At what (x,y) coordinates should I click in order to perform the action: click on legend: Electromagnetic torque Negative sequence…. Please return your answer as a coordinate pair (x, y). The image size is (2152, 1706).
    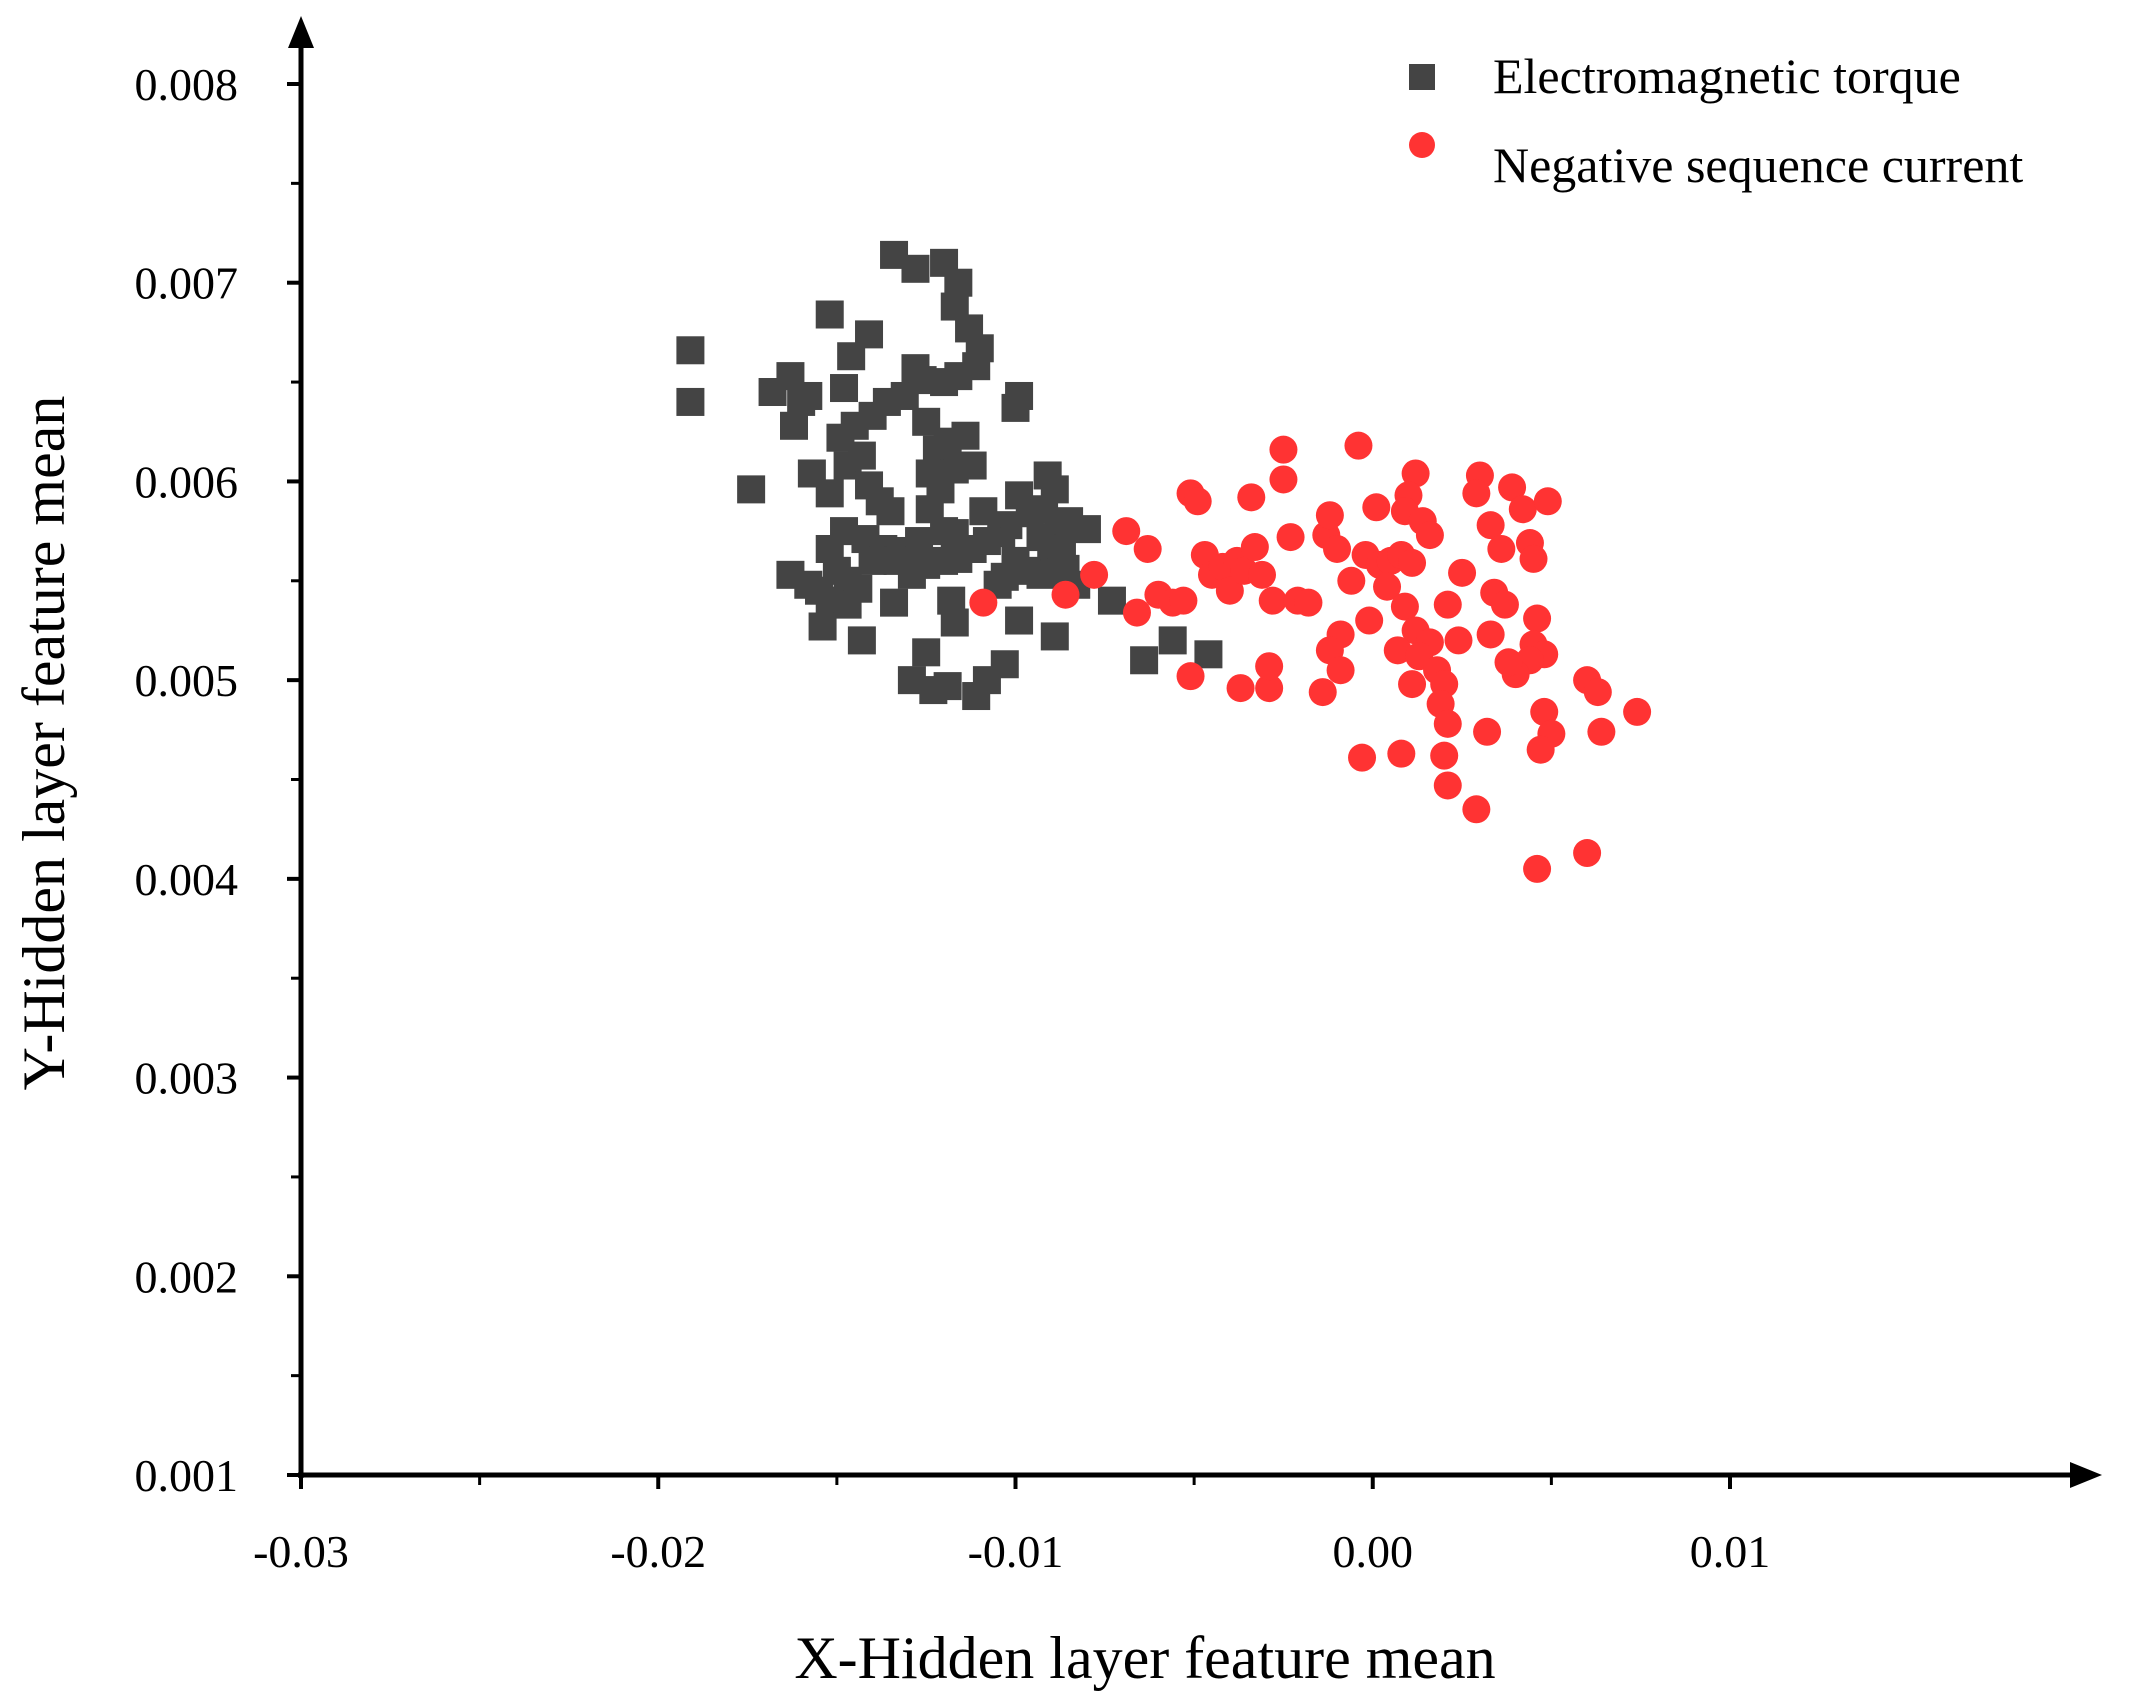
    Looking at the image, I should click on (1716, 120).